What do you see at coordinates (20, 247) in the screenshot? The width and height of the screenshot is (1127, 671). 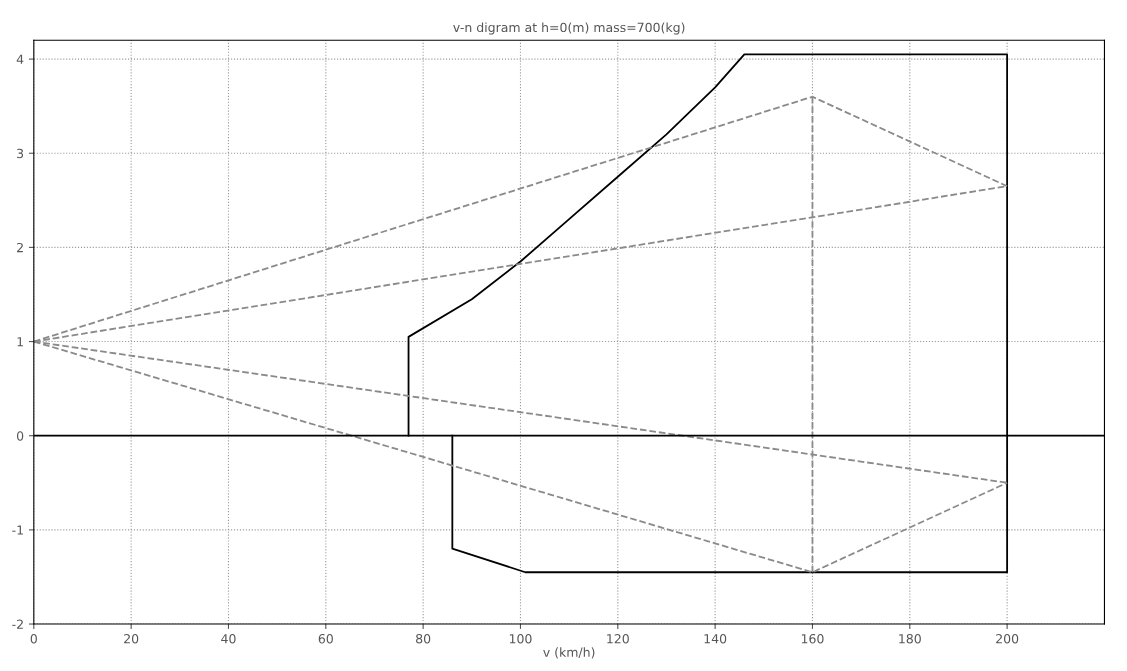 I see `y-tick-label: 2` at bounding box center [20, 247].